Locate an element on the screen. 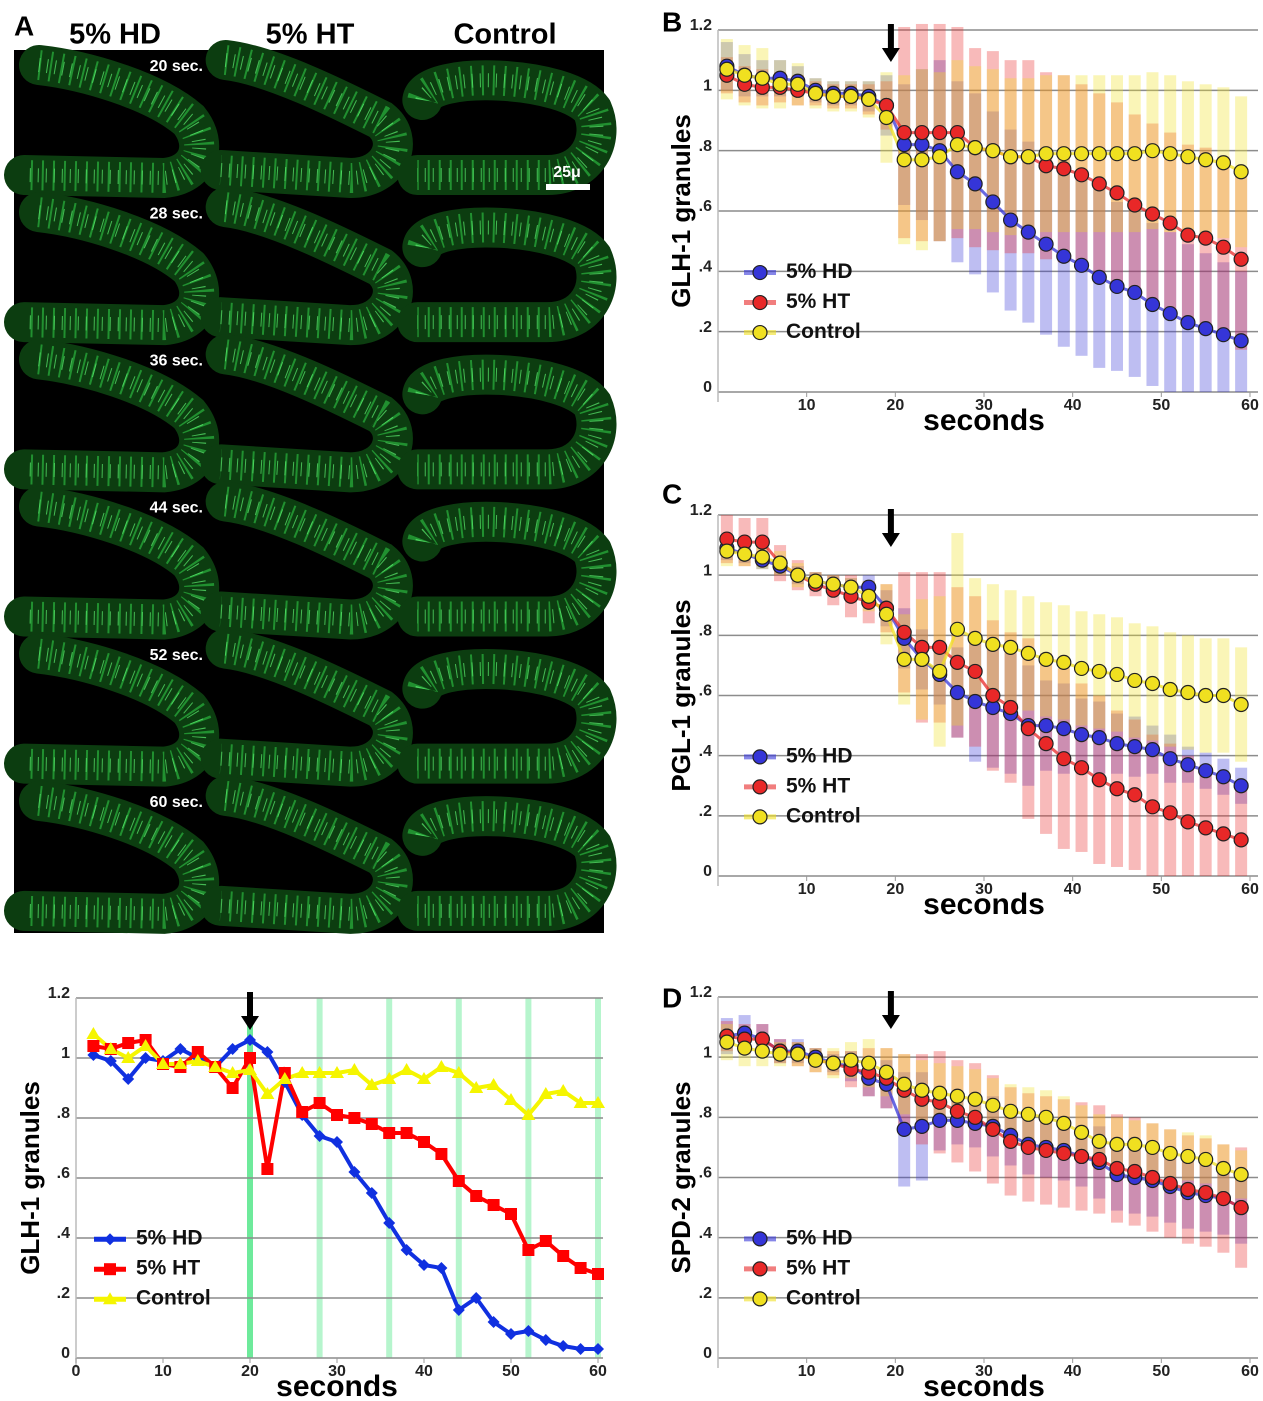 Image resolution: width=1263 pixels, height=1401 pixels. error-bar is located at coordinates (1223, 824).